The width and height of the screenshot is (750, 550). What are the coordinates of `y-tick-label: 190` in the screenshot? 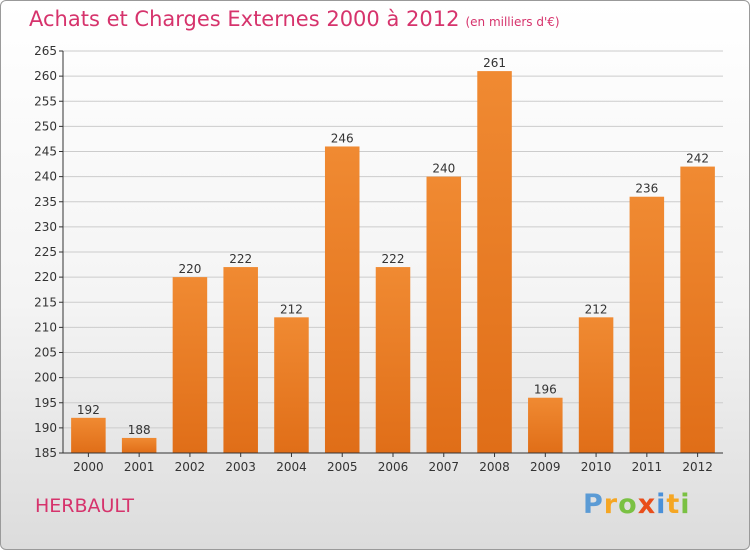 It's located at (45, 428).